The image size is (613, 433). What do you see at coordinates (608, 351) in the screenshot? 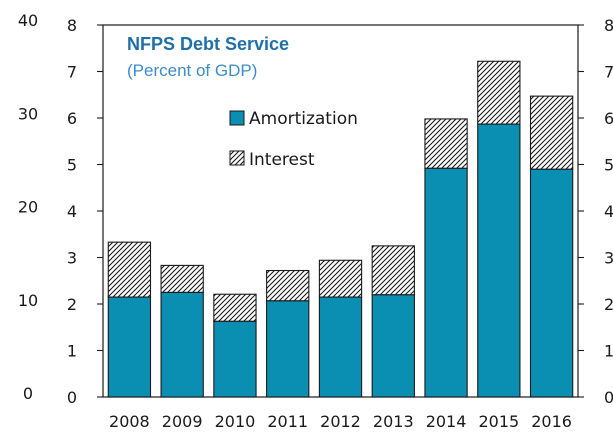
I see `right-tick-label: 1` at bounding box center [608, 351].